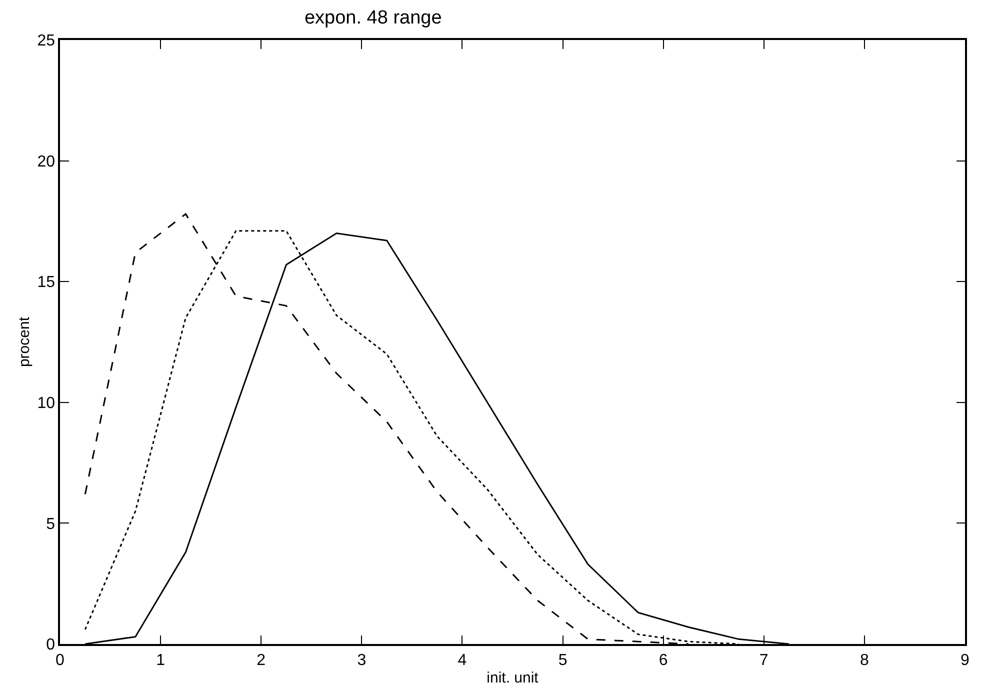  What do you see at coordinates (965, 660) in the screenshot?
I see `x-tick-label: 9` at bounding box center [965, 660].